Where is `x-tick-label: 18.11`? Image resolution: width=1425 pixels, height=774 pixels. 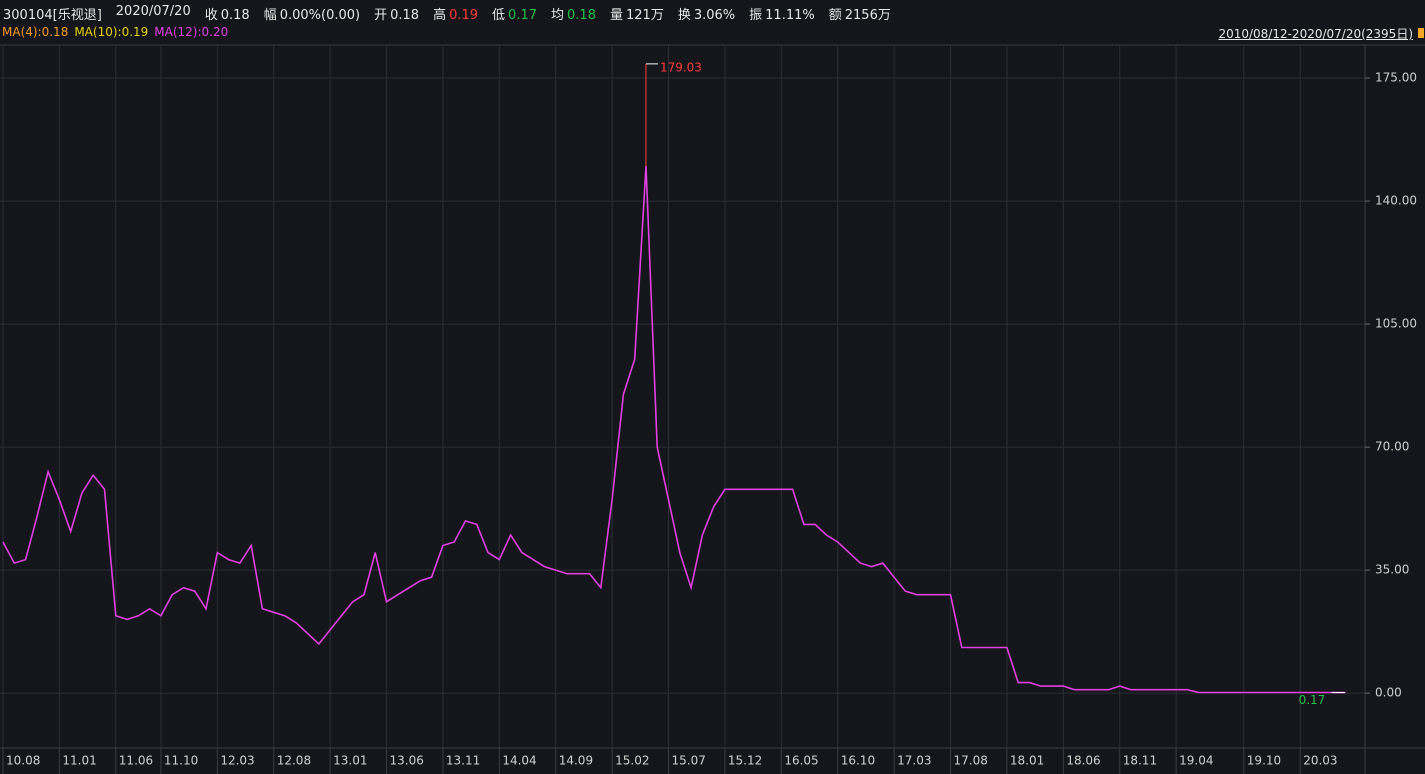 x-tick-label: 18.11 is located at coordinates (1140, 761).